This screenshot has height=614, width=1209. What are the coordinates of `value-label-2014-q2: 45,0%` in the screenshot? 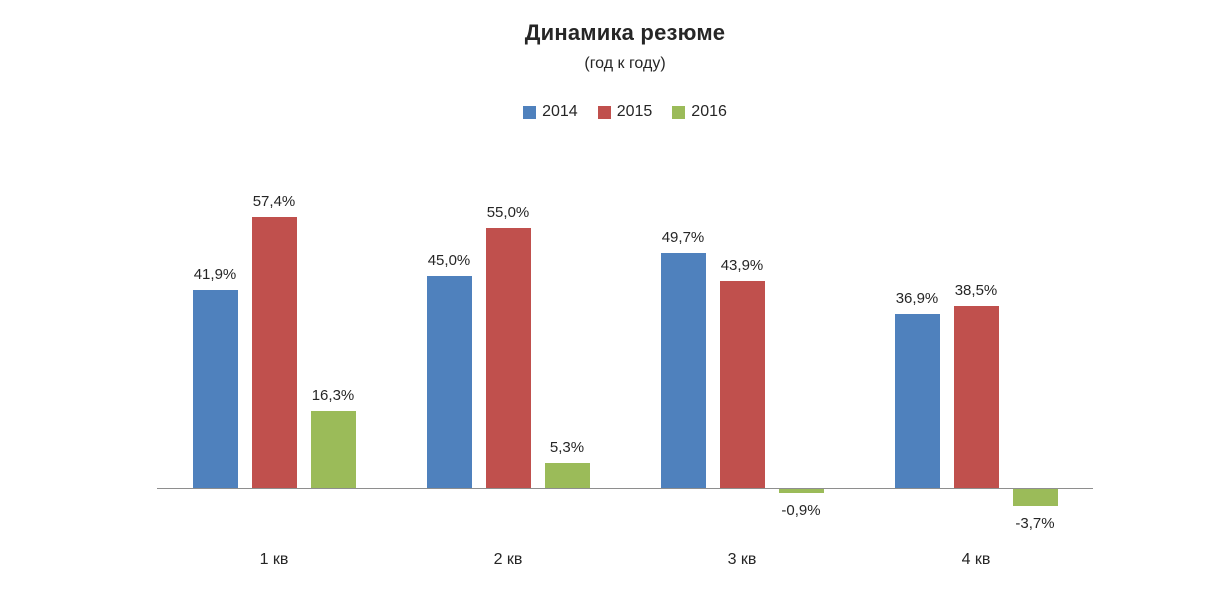 It's located at (449, 260).